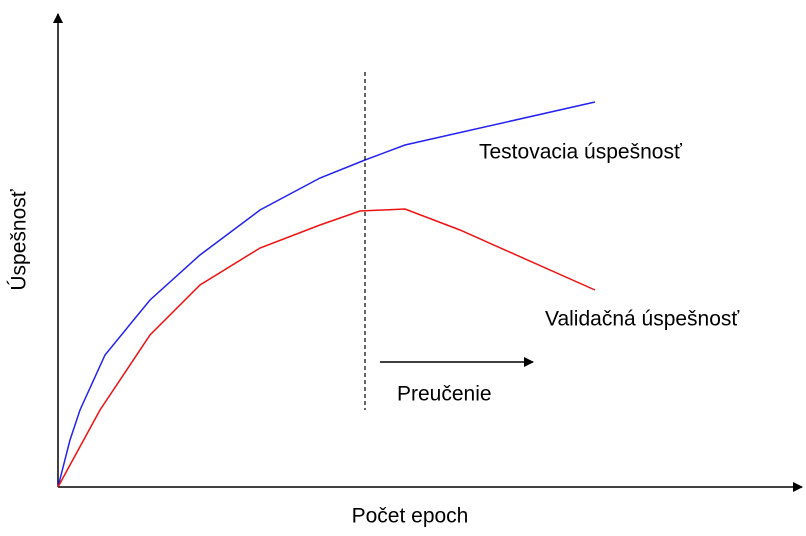 This screenshot has height=536, width=806. I want to click on x-axis-label: Počet epoch, so click(410, 516).